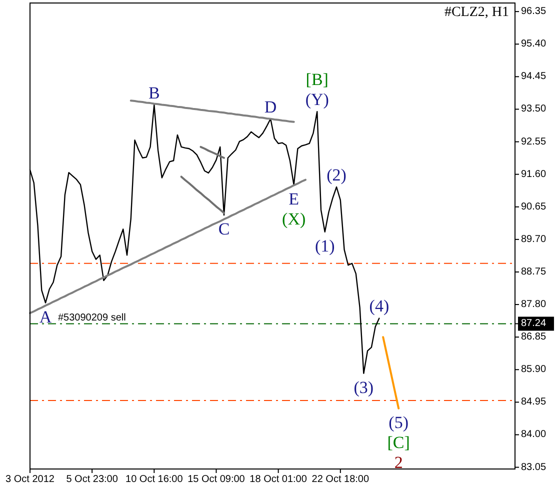  I want to click on y-tick-label: 86.85, so click(533, 337).